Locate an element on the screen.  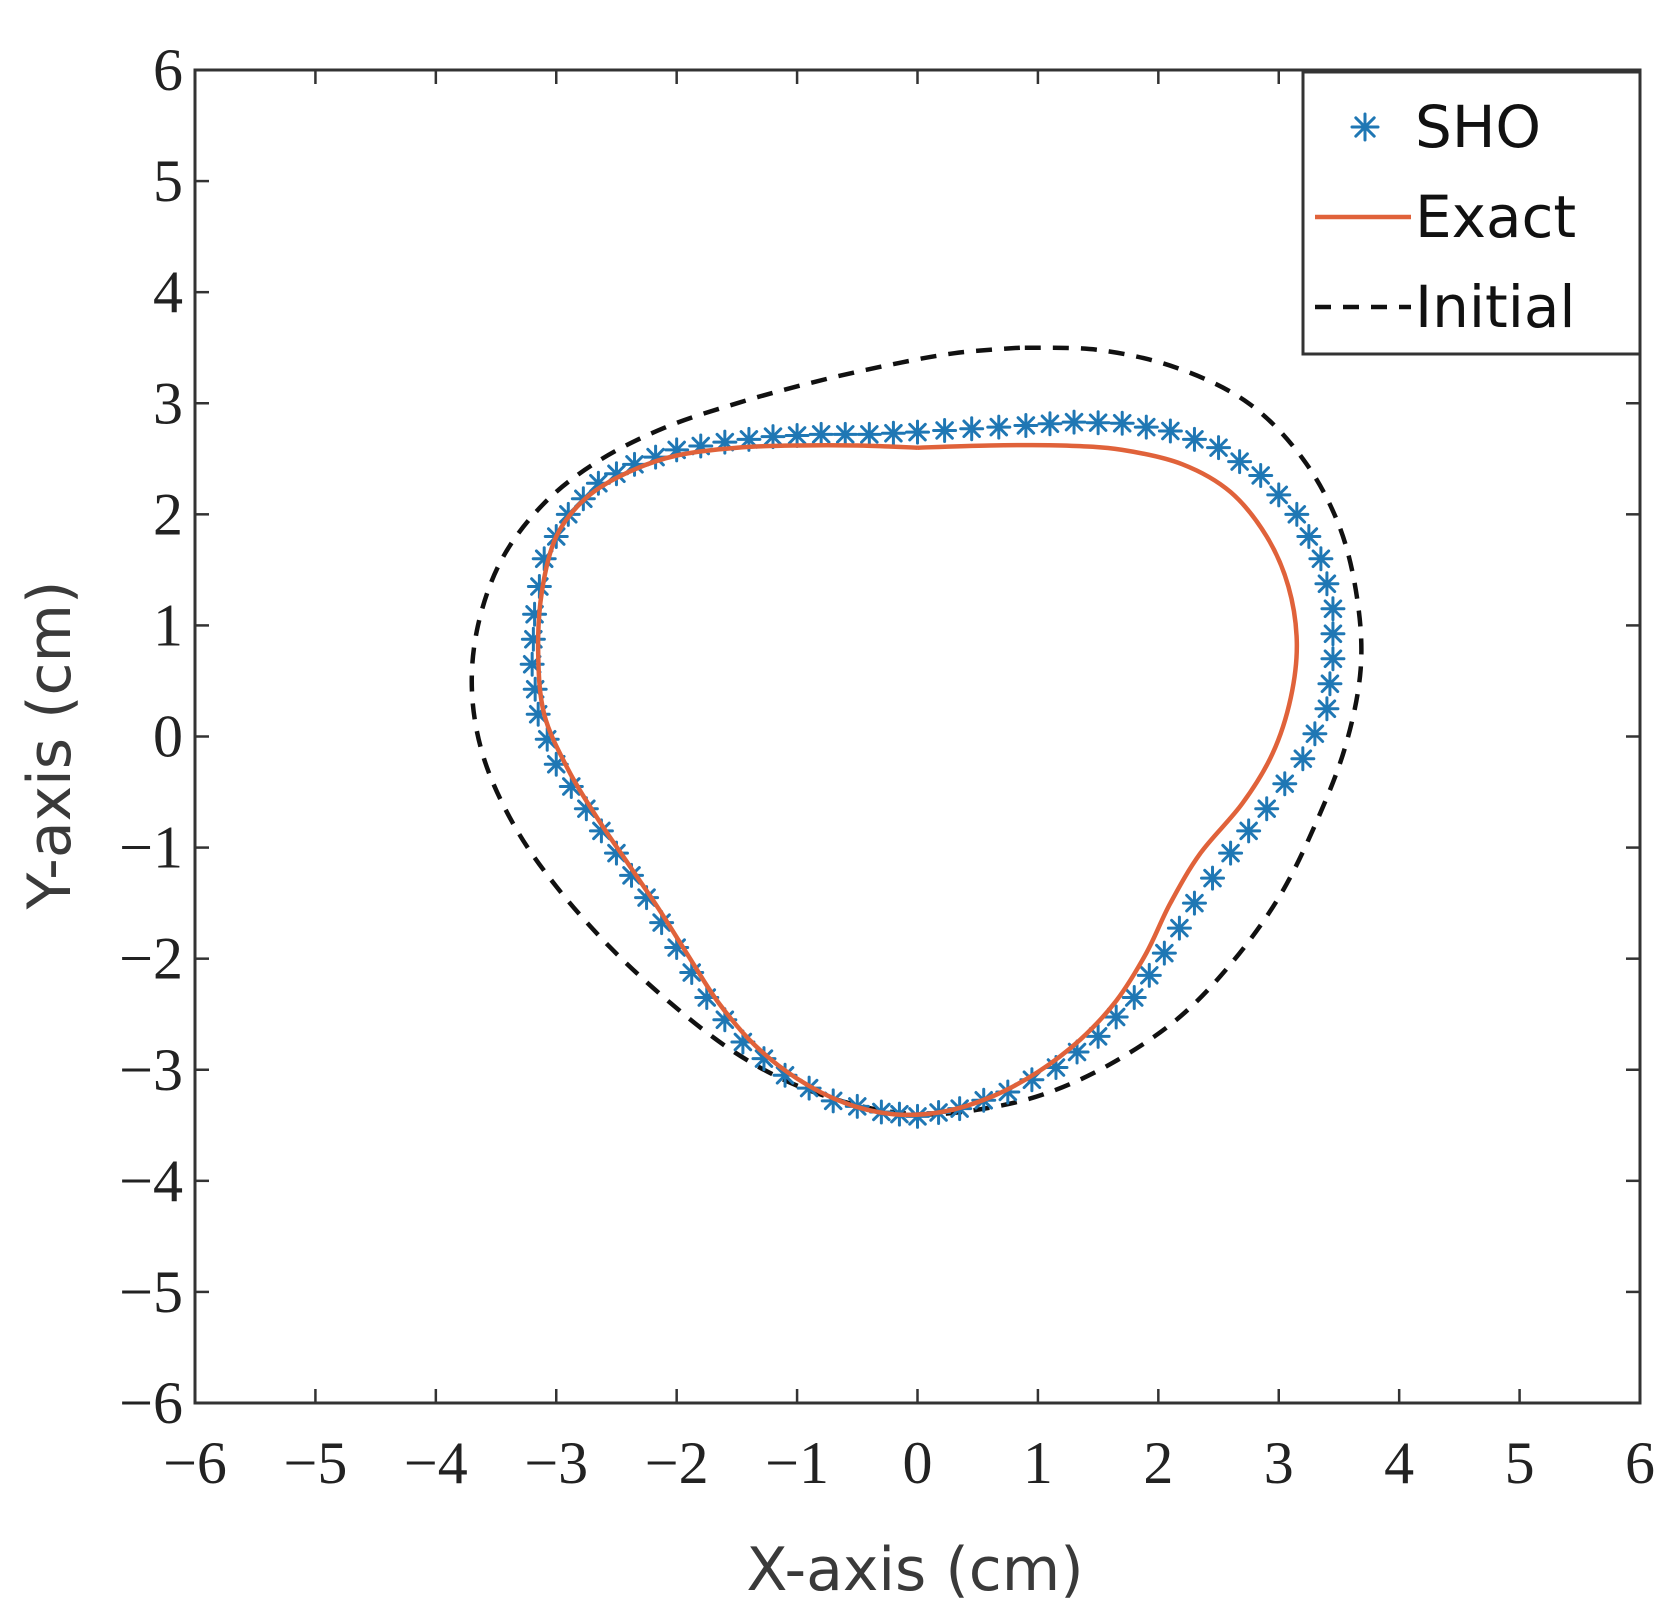
y-tick-label: 5 is located at coordinates (168, 181).